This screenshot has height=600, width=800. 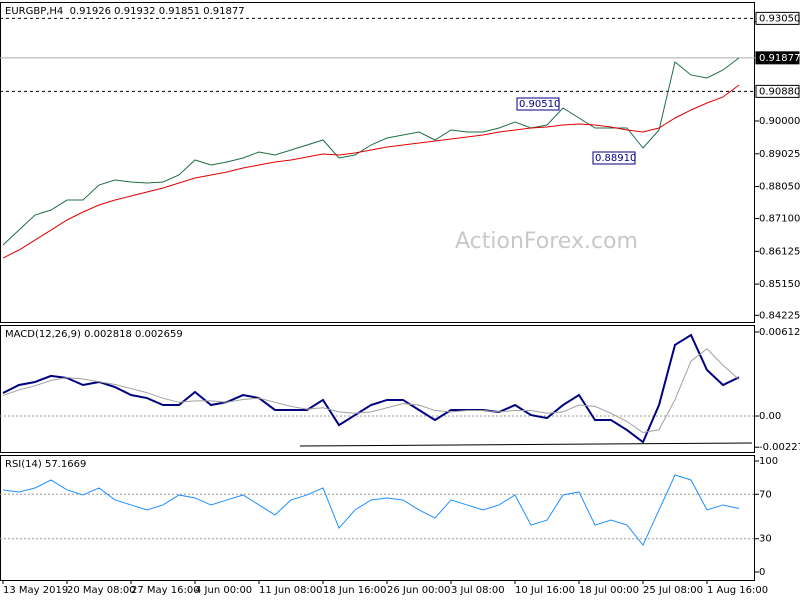 What do you see at coordinates (779, 315) in the screenshot?
I see `y-tick-label: 0.84225` at bounding box center [779, 315].